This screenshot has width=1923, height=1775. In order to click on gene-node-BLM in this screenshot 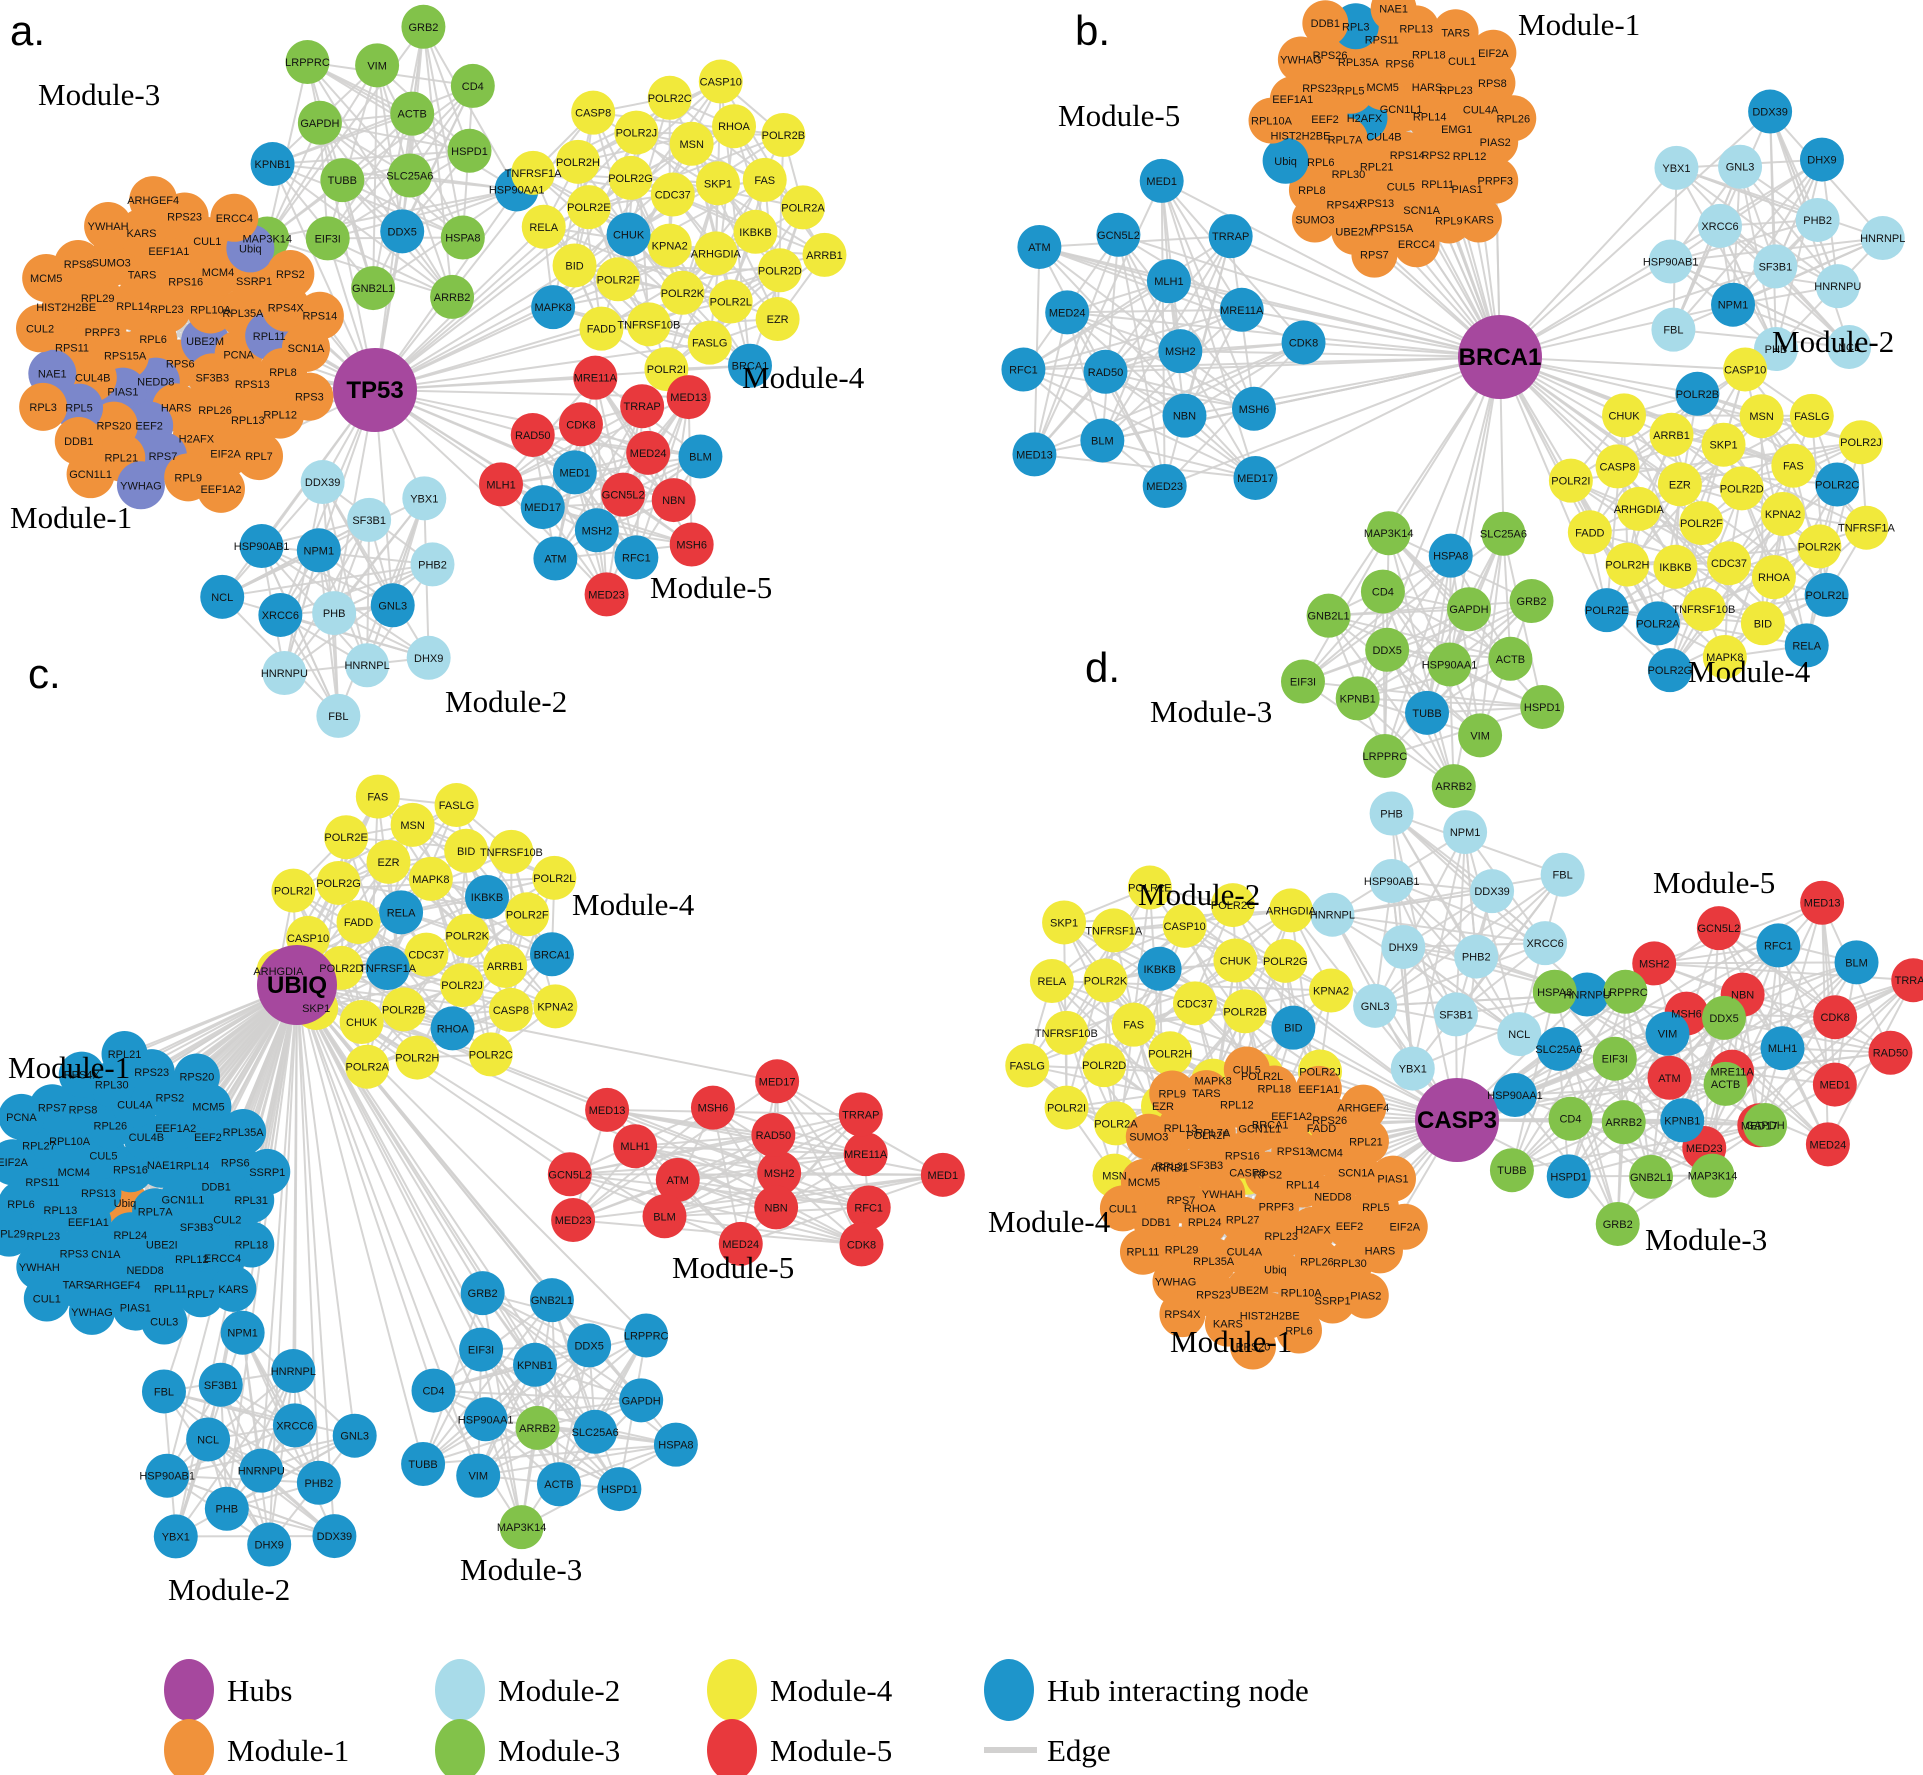, I will do `click(1102, 440)`.